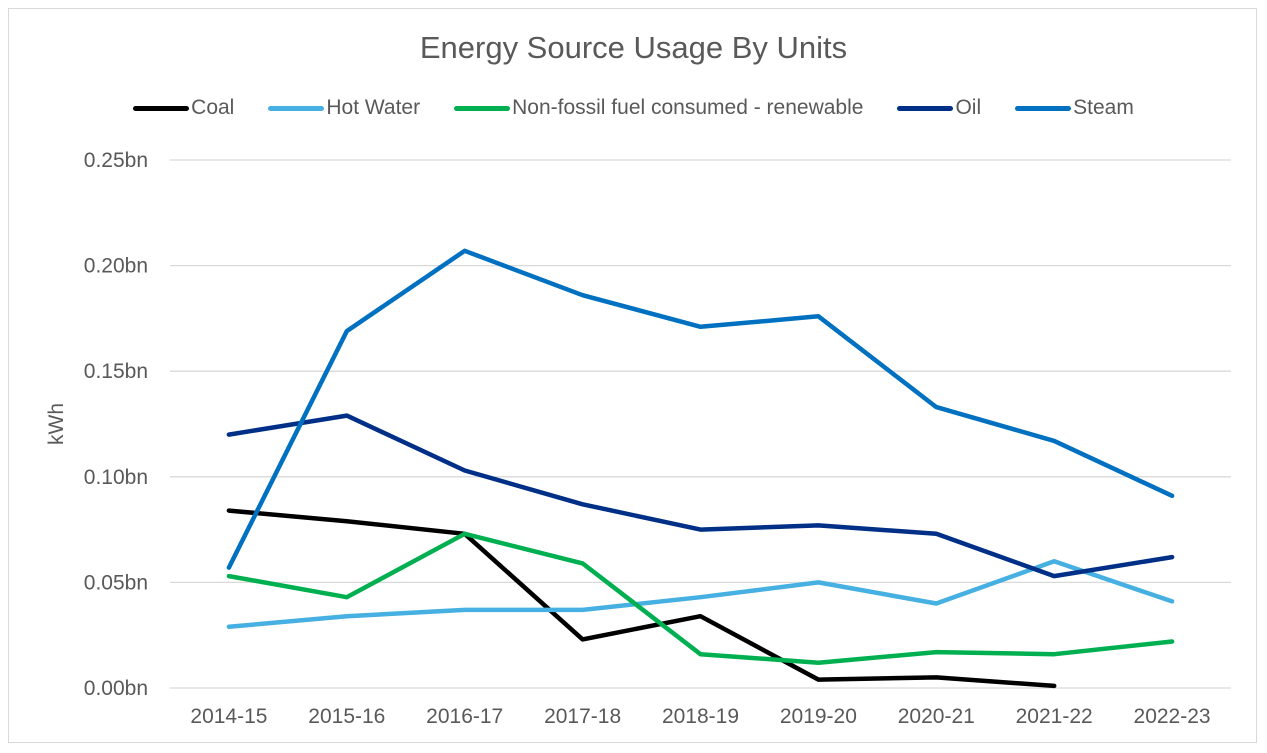 The image size is (1267, 753). What do you see at coordinates (1172, 716) in the screenshot?
I see `x-tick-label: 2022-23` at bounding box center [1172, 716].